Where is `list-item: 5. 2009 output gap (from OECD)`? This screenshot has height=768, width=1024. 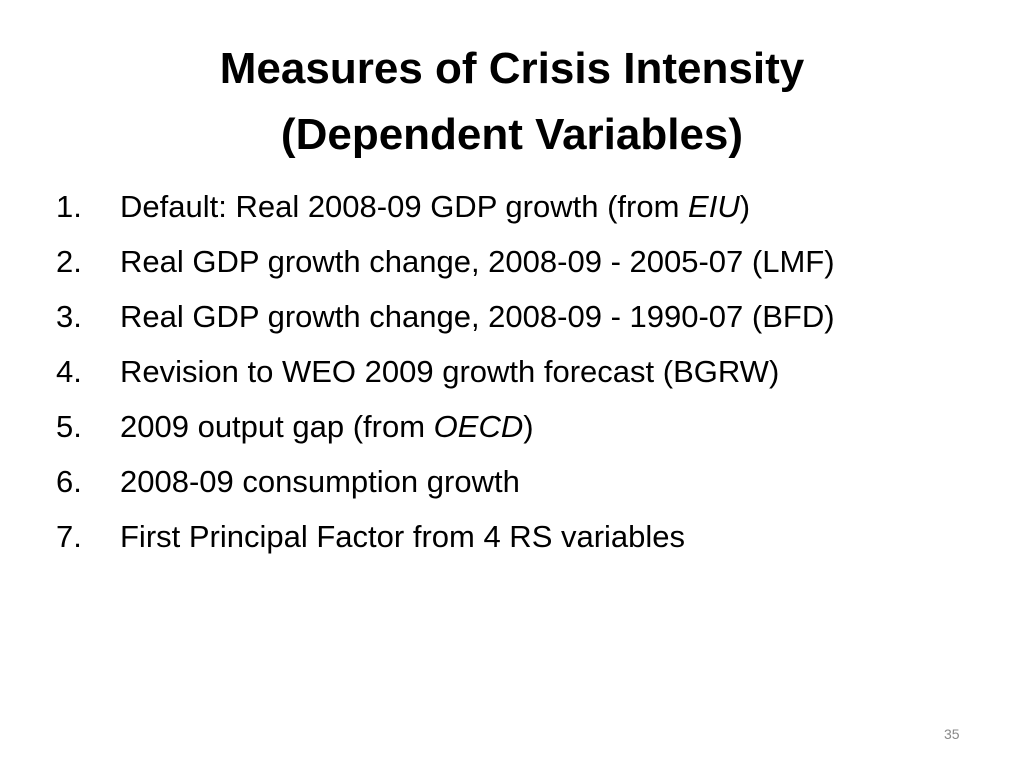 list-item: 5. 2009 output gap (from OECD) is located at coordinates (481, 427).